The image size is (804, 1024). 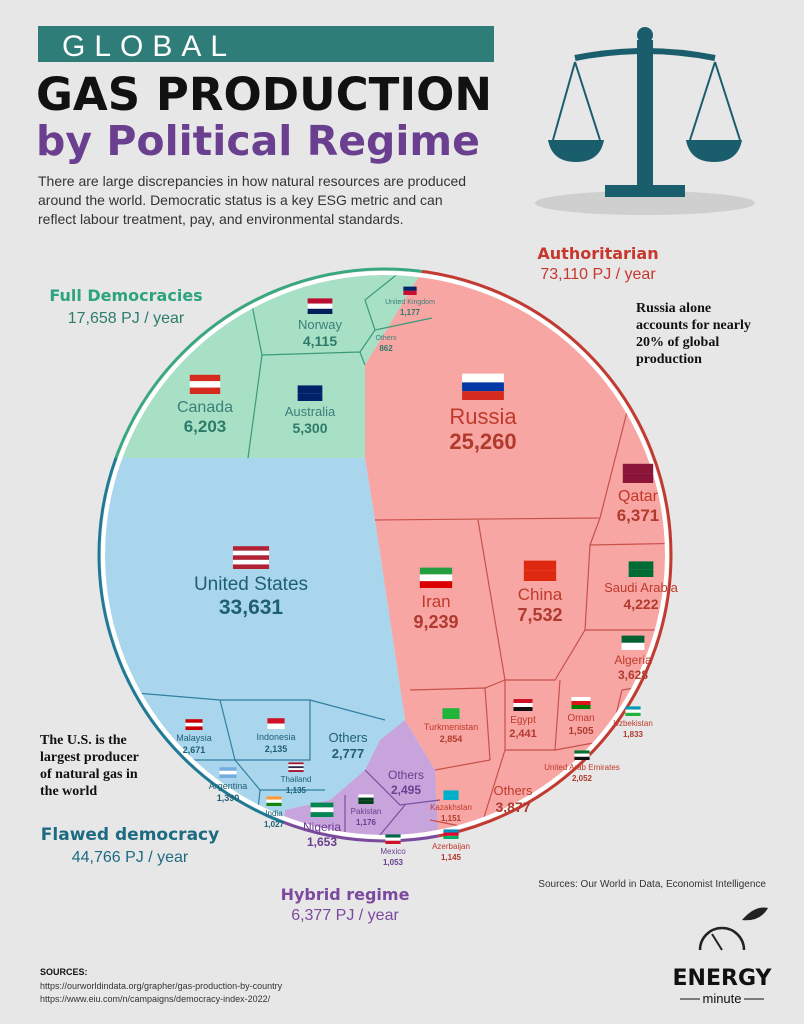 I want to click on group-total: 44,766 PJ / year, so click(x=130, y=857).